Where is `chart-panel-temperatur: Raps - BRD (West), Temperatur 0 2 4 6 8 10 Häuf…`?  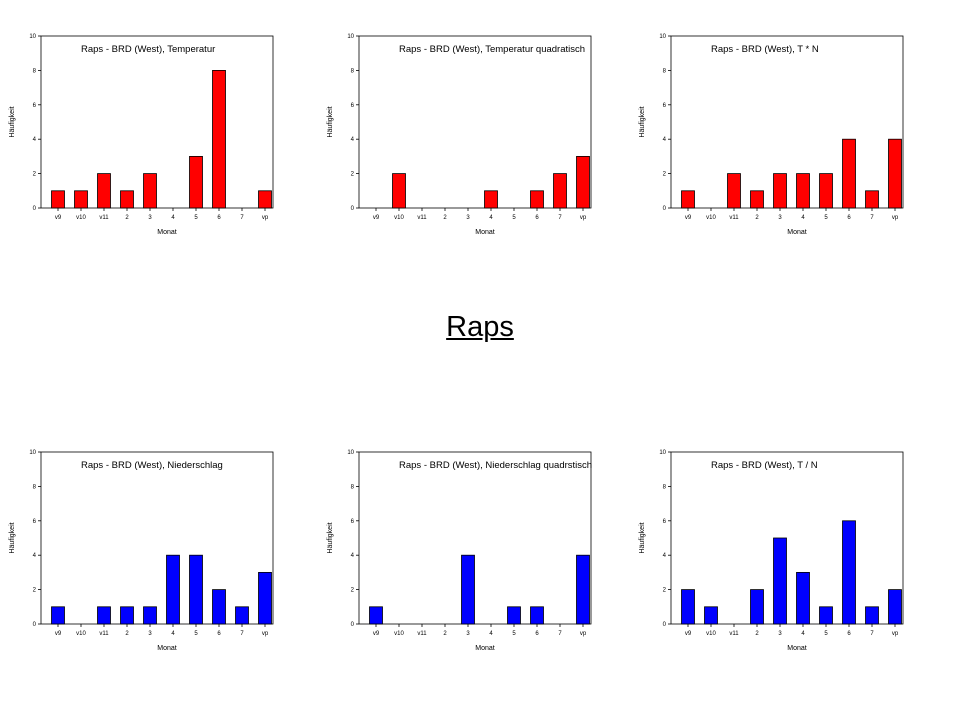 chart-panel-temperatur: Raps - BRD (West), Temperatur 0 2 4 6 8 10 Häuf… is located at coordinates (150, 139).